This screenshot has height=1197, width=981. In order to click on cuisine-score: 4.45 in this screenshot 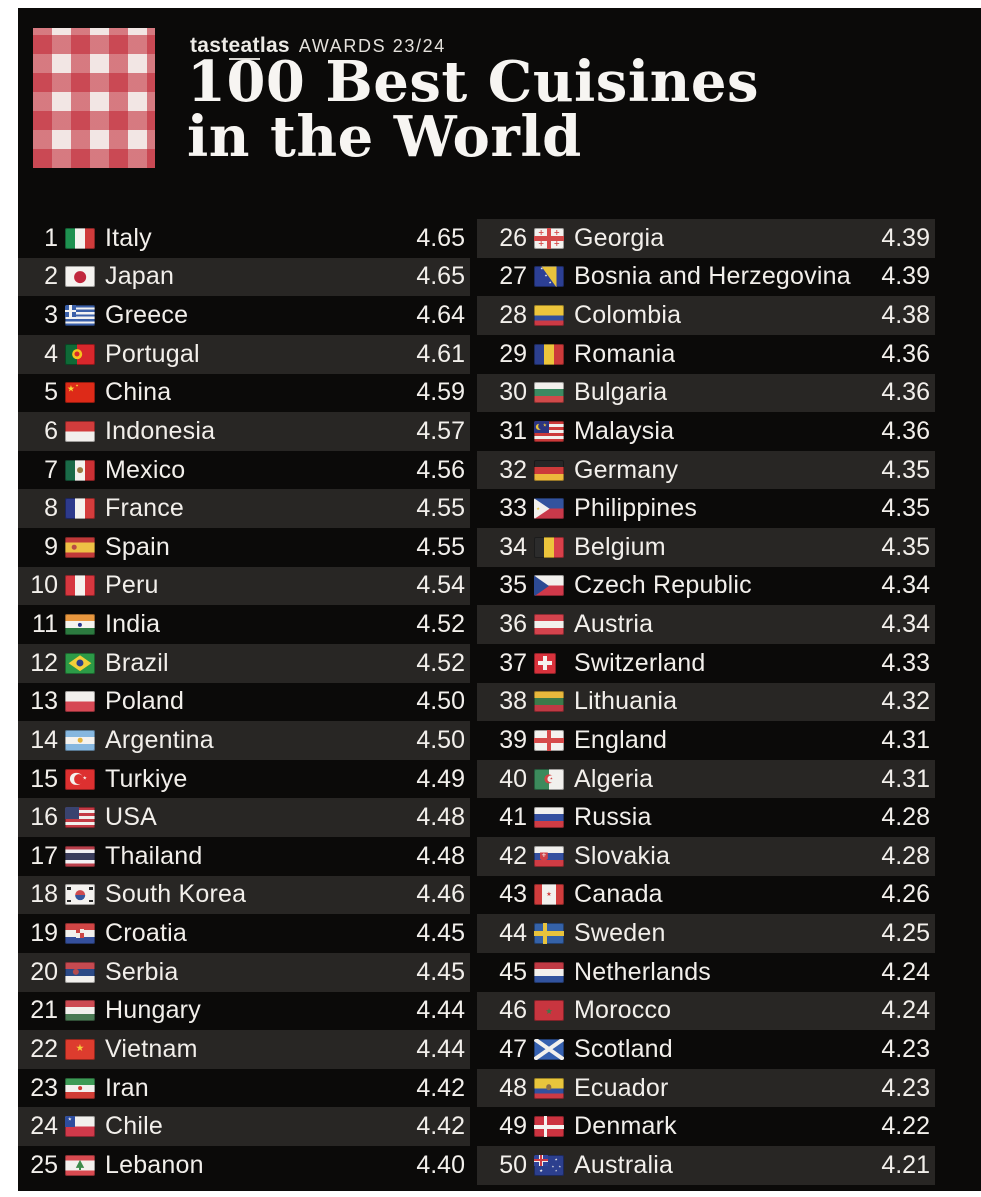, I will do `click(440, 971)`.